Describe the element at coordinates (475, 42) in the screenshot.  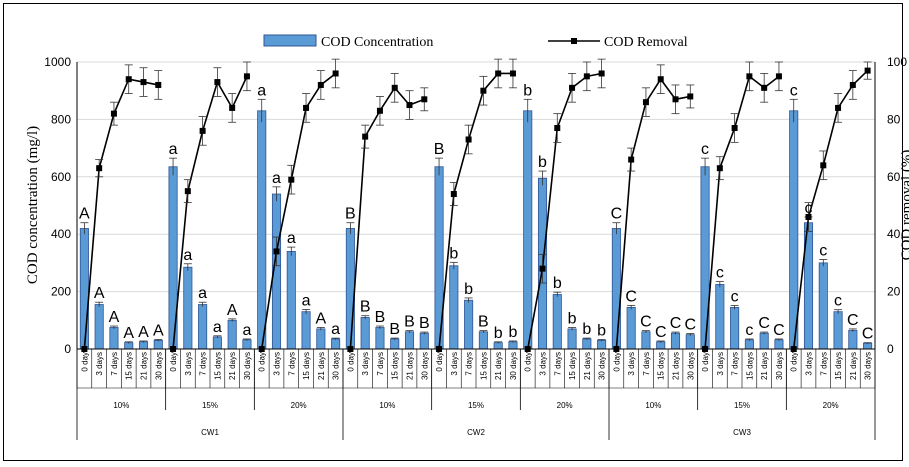
I see `legend: COD Concentration COD Removal` at that location.